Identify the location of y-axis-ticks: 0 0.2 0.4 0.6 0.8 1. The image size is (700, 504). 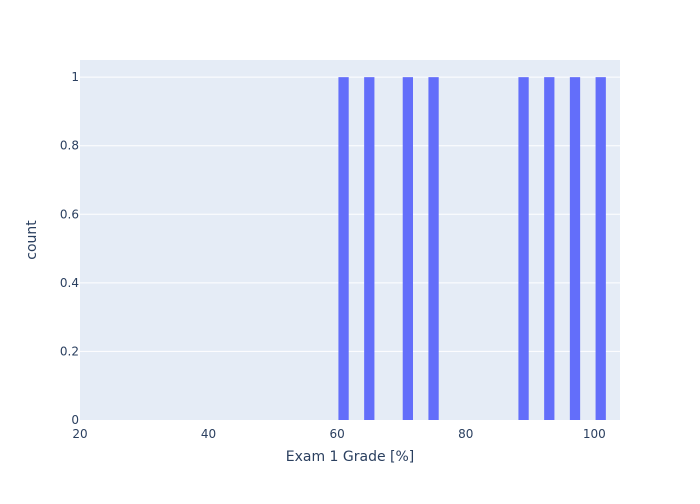
(69, 248).